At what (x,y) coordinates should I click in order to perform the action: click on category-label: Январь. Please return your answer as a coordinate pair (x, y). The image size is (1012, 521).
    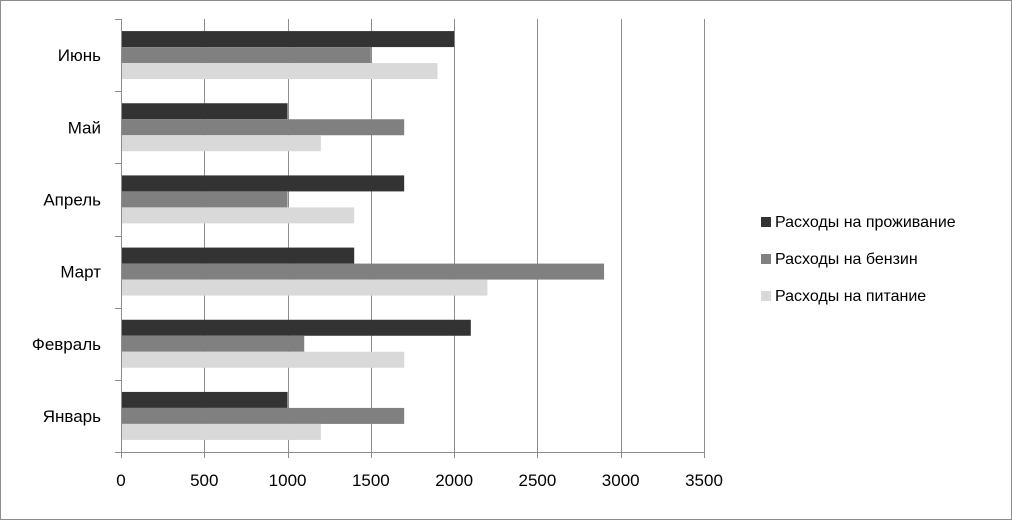
    Looking at the image, I should click on (72, 416).